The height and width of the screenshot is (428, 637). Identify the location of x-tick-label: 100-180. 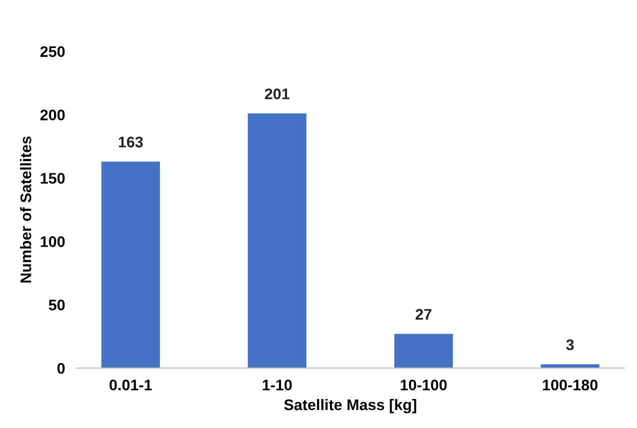
(570, 385).